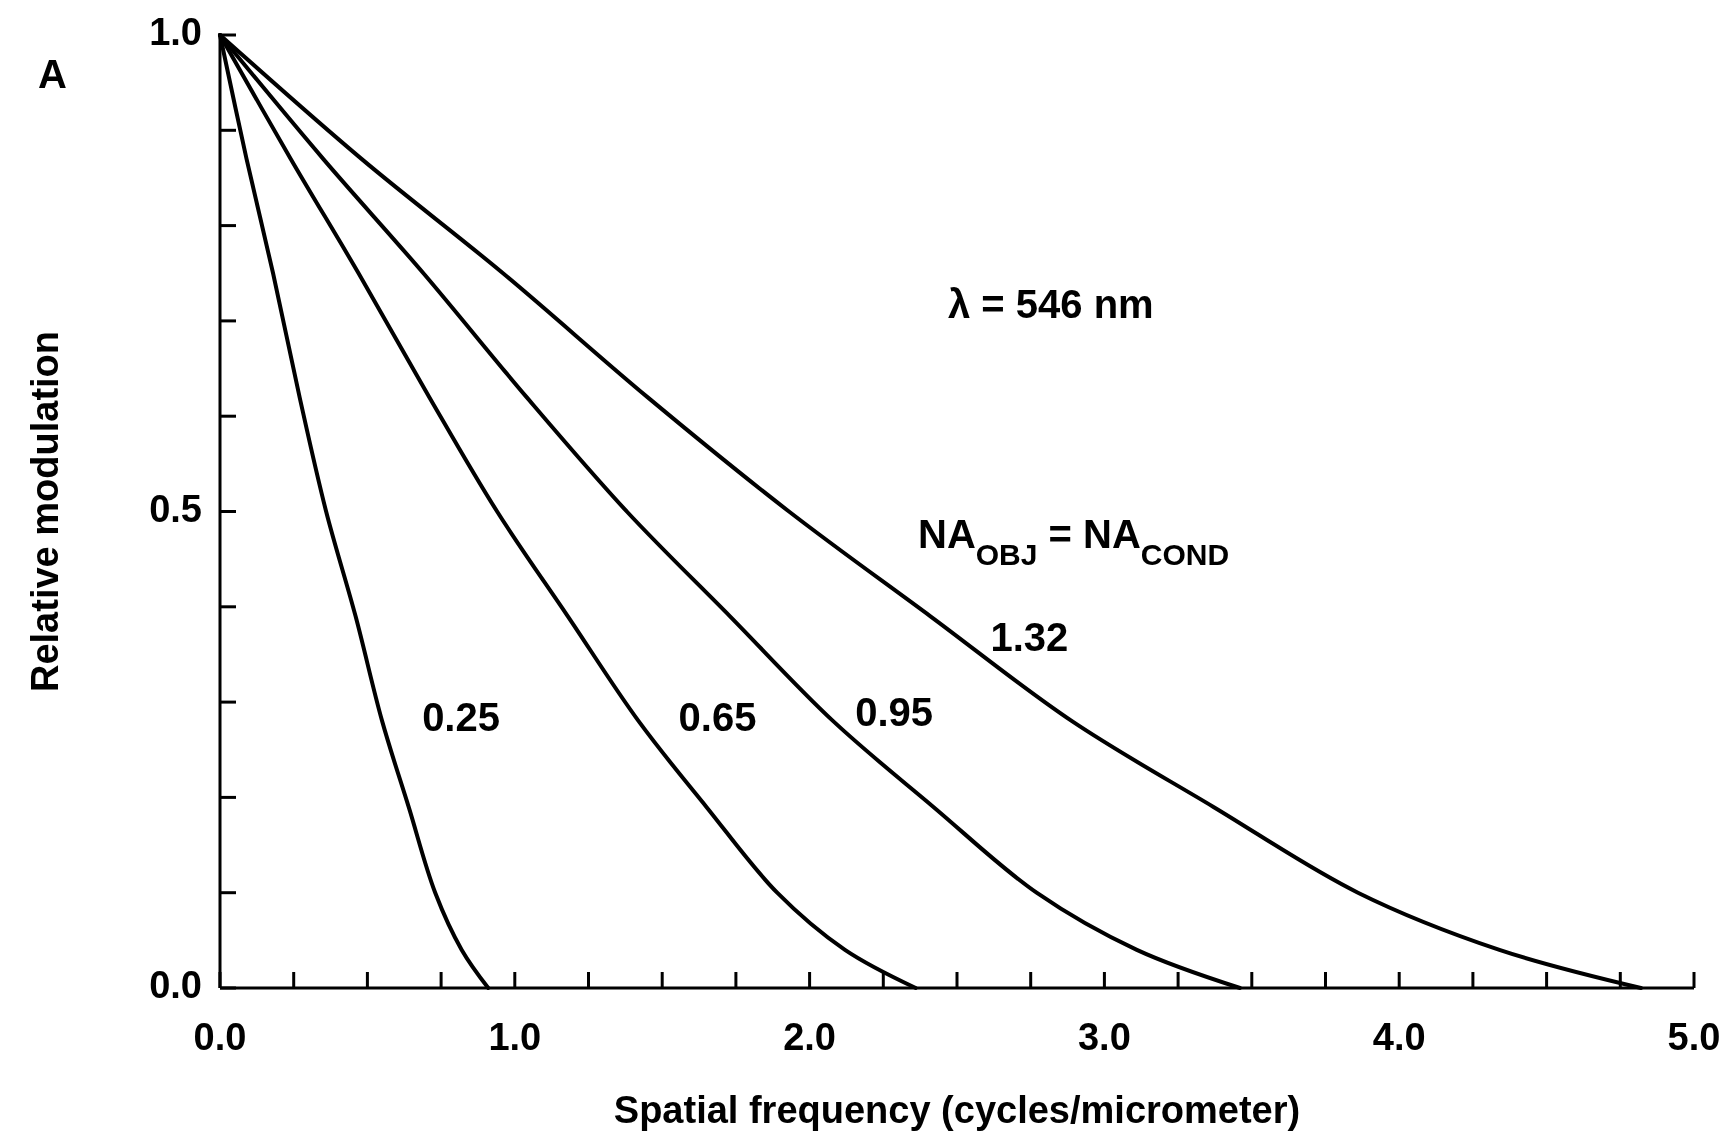 The height and width of the screenshot is (1140, 1733). I want to click on text: A, so click(52, 74).